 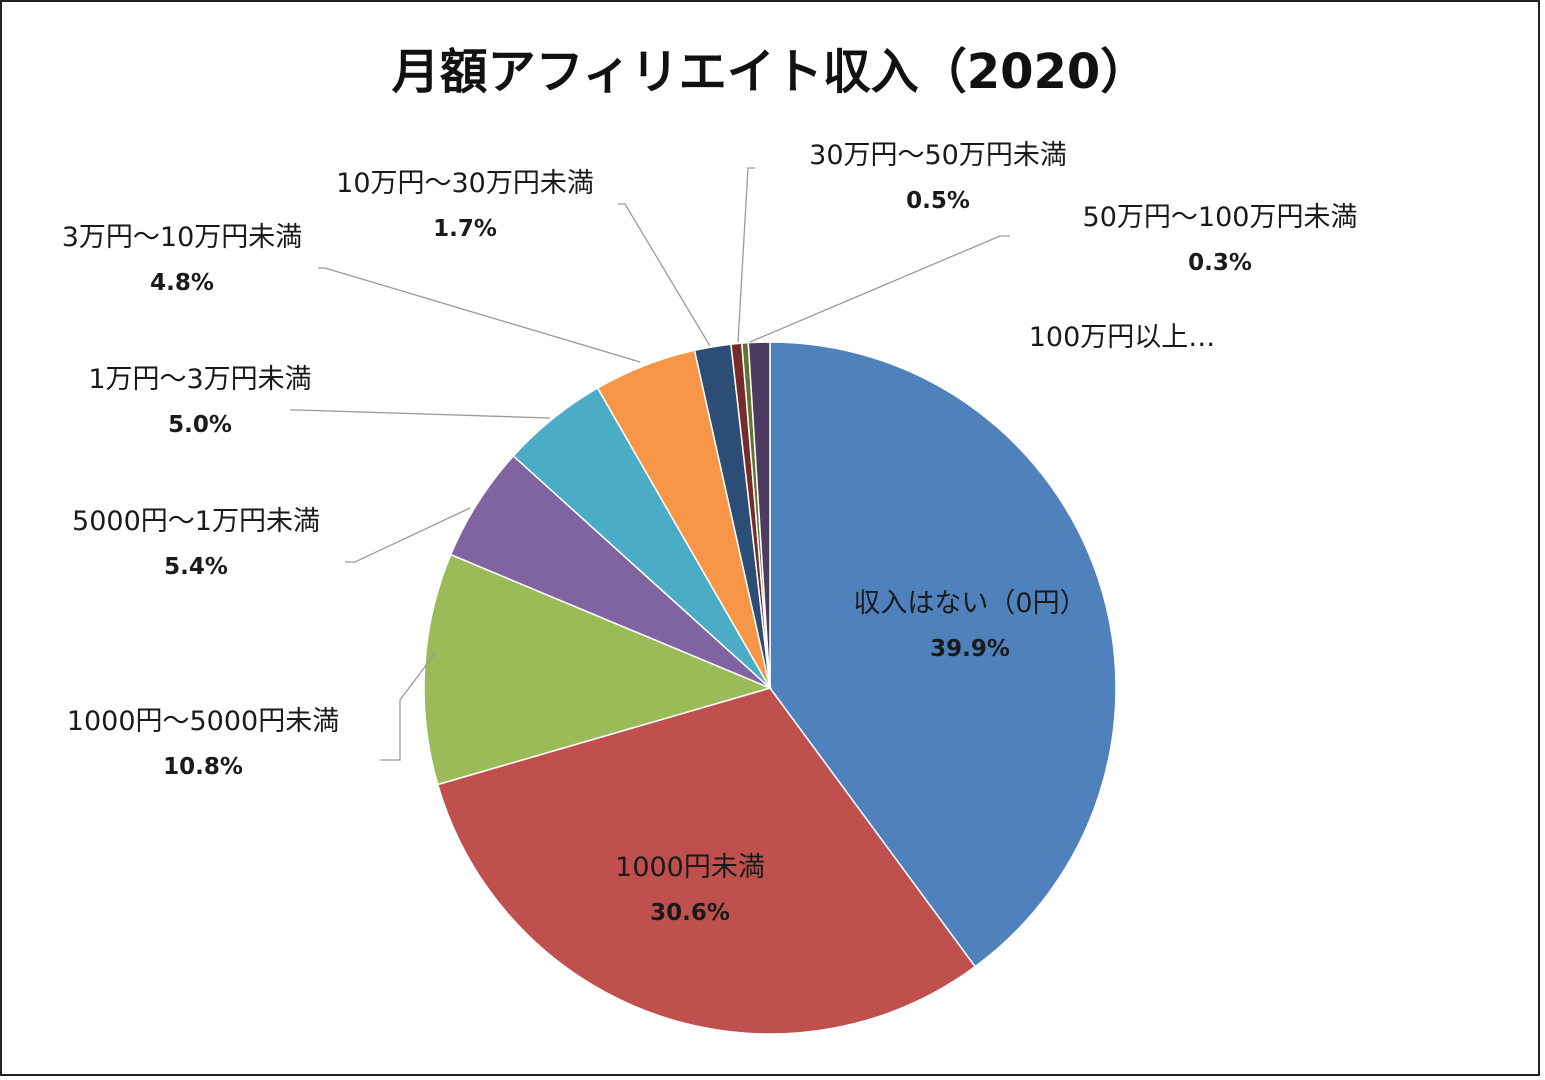 I want to click on slice-label-2: 1000円～5000円未満, so click(x=203, y=721).